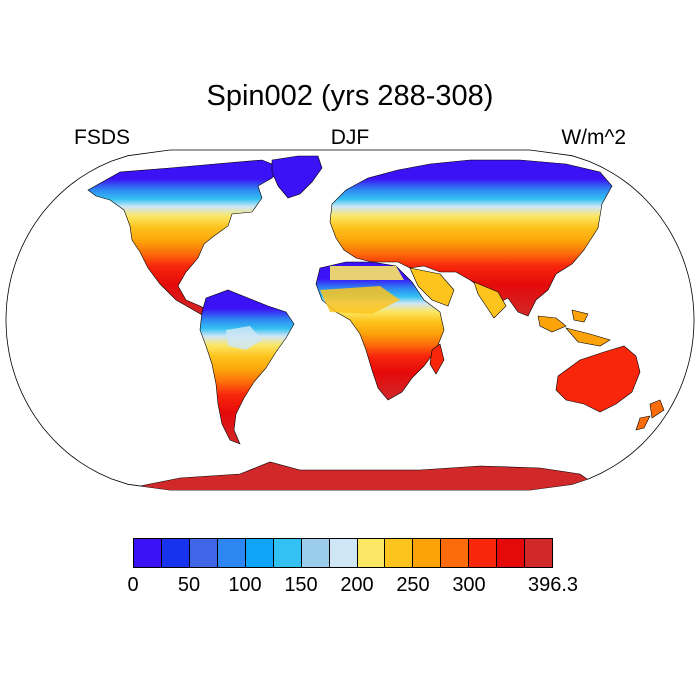 This screenshot has width=700, height=700. What do you see at coordinates (598, 379) in the screenshot?
I see `land-australia` at bounding box center [598, 379].